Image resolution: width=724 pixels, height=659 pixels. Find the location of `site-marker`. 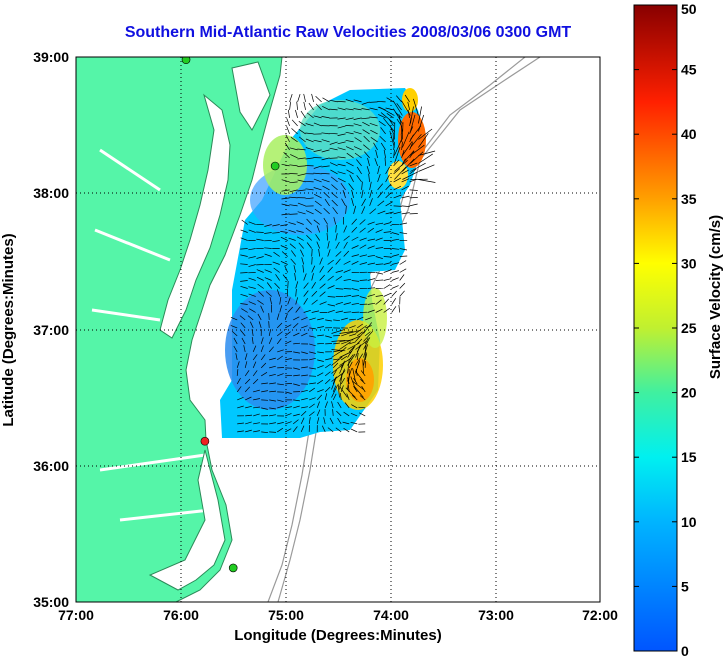

site-marker is located at coordinates (205, 441).